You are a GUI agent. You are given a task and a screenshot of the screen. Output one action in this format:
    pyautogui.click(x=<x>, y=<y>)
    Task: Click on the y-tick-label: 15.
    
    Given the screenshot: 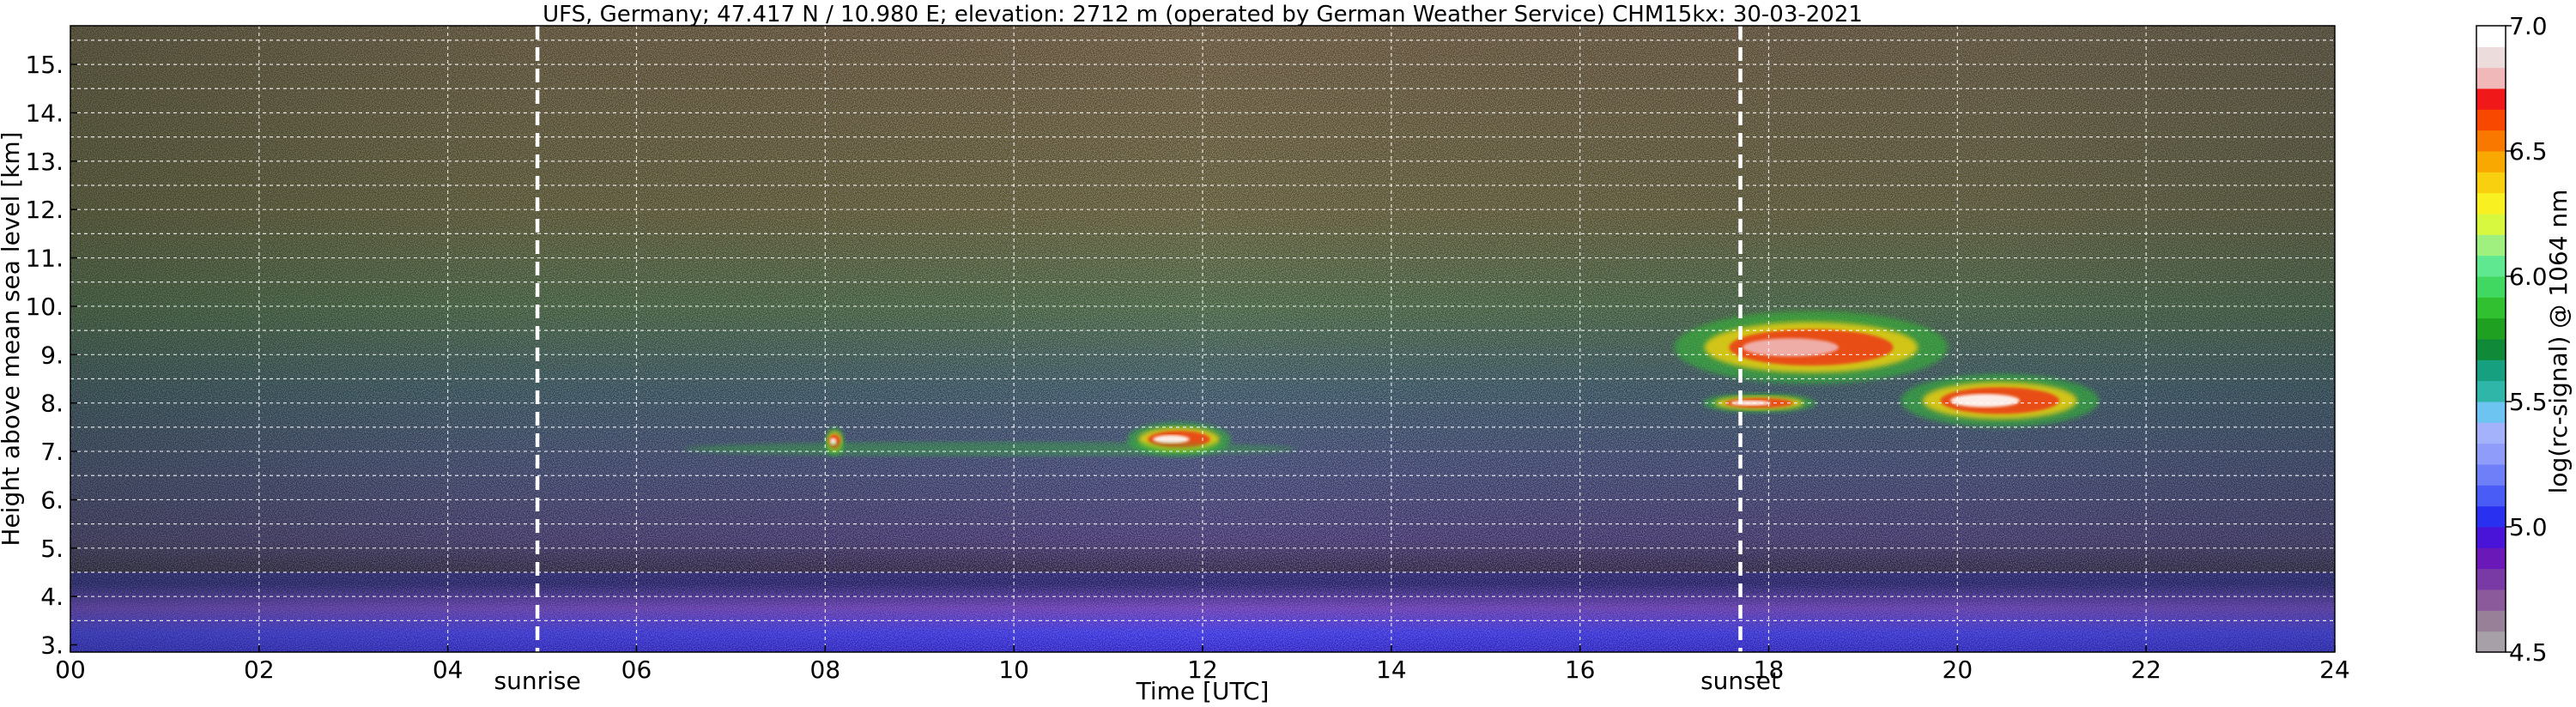 What is the action you would take?
    pyautogui.click(x=44, y=65)
    